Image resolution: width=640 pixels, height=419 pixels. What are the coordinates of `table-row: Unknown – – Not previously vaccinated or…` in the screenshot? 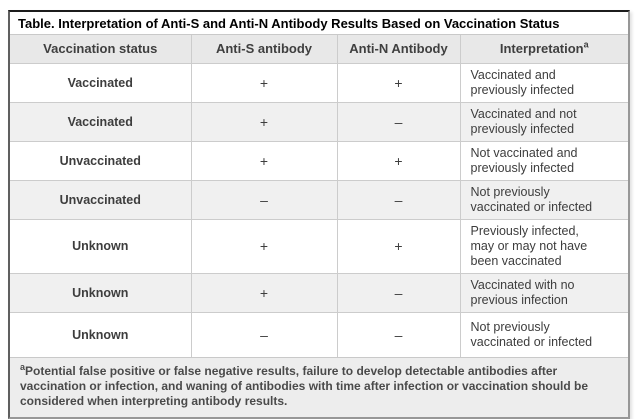 It's located at (319, 334).